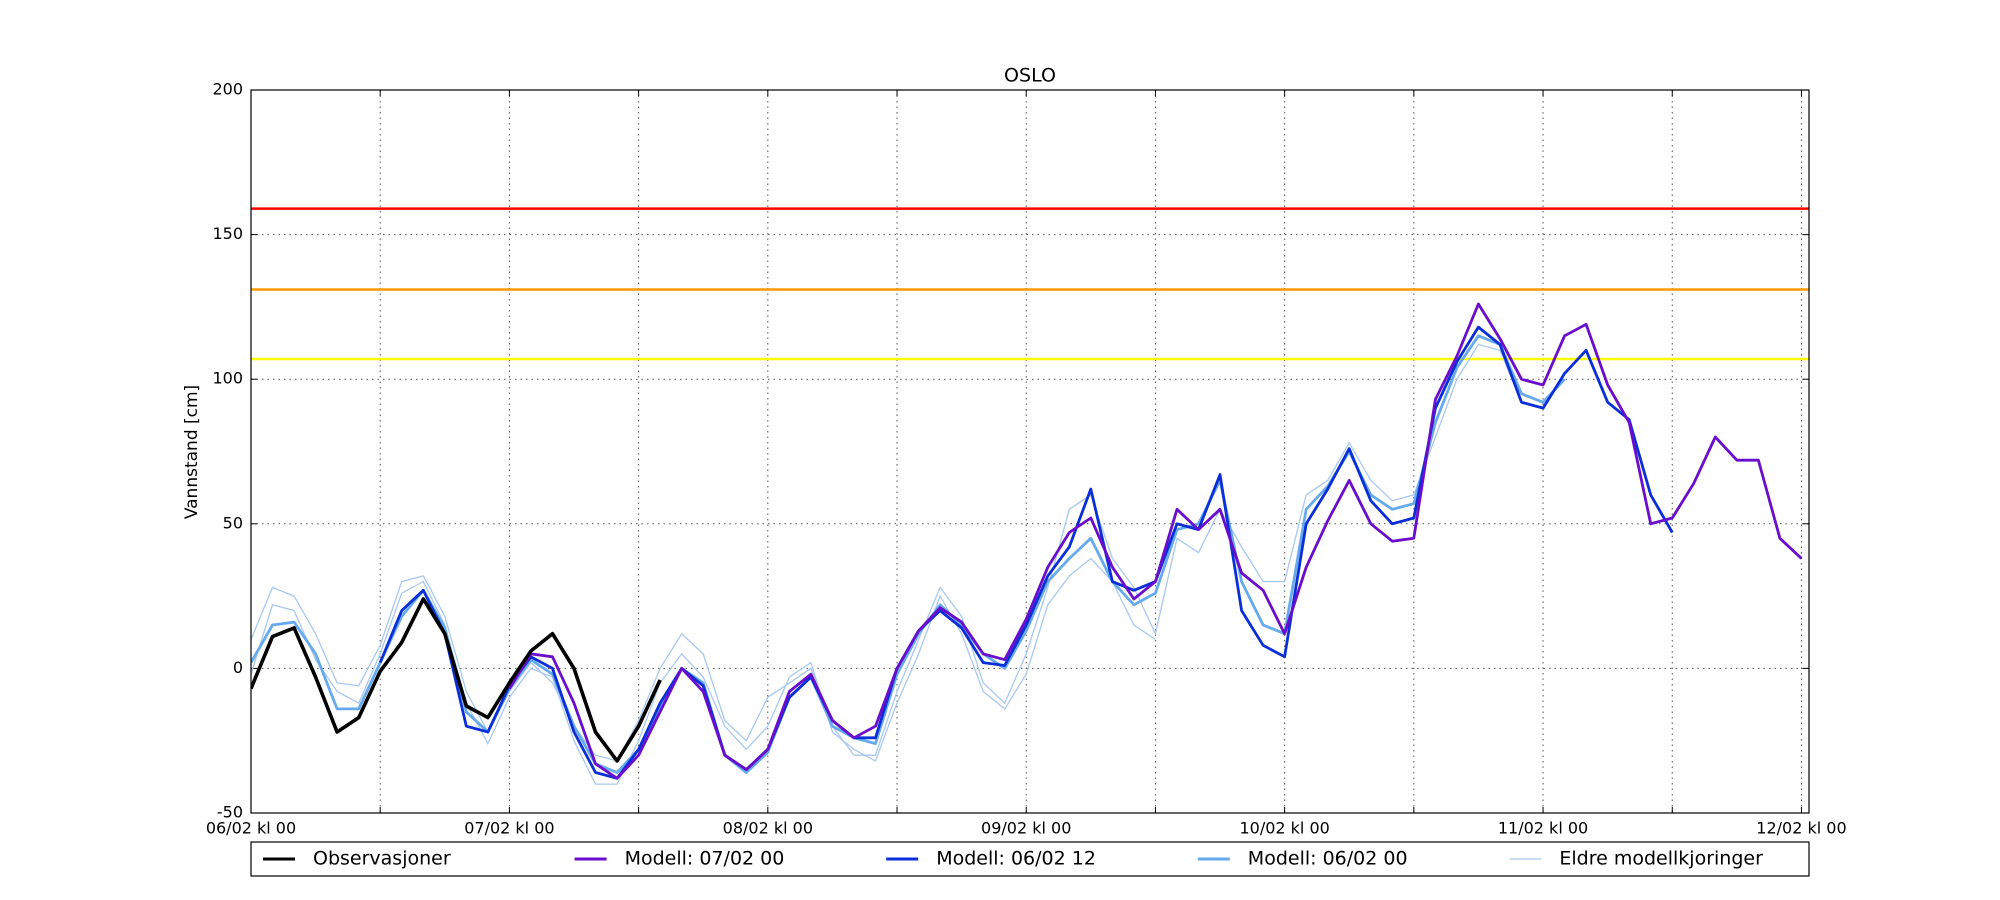  Describe the element at coordinates (233, 522) in the screenshot. I see `y-tick-label: 50` at that location.